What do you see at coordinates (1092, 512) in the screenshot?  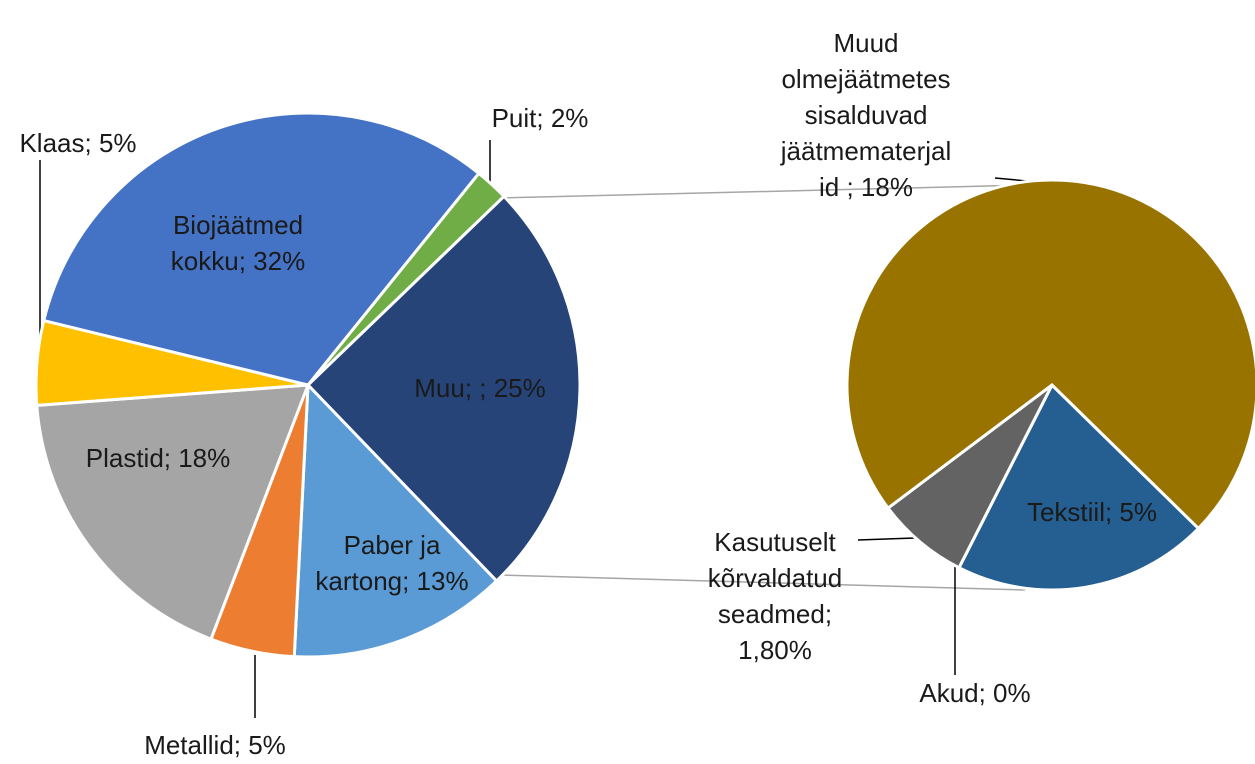 I see `data-label: Tekstiil; 5%` at bounding box center [1092, 512].